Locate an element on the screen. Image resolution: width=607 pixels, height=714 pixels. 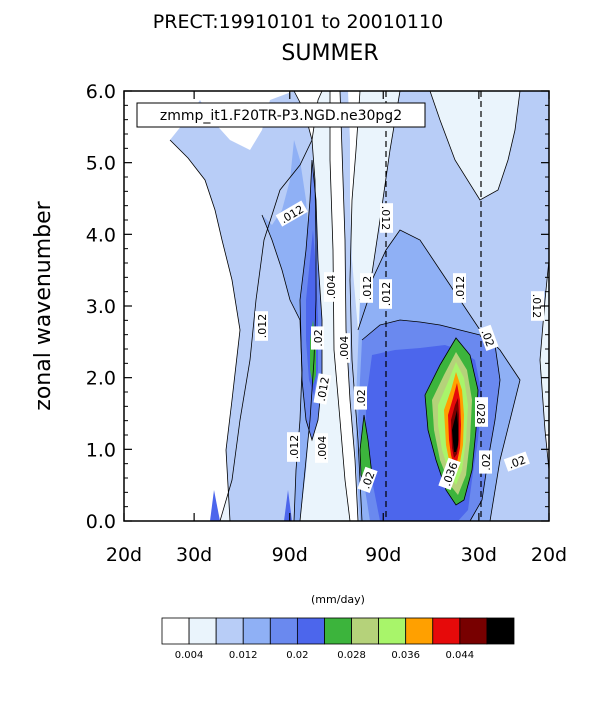
colorbar-label: 0.004 is located at coordinates (189, 655).